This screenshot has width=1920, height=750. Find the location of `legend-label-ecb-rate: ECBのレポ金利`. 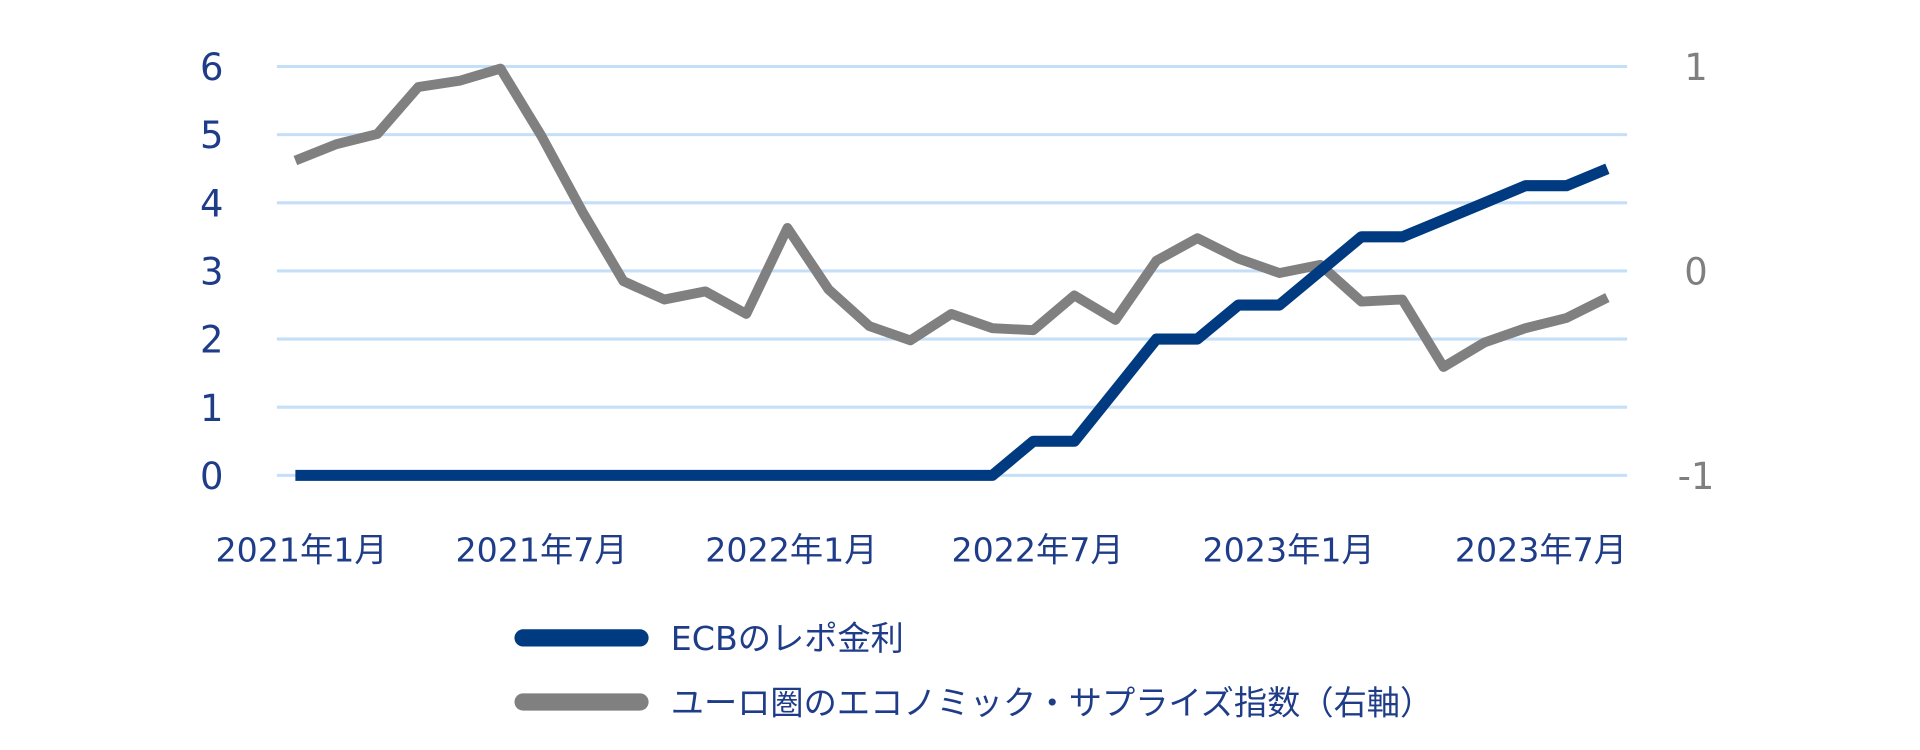

legend-label-ecb-rate: ECBのレポ金利 is located at coordinates (787, 638).